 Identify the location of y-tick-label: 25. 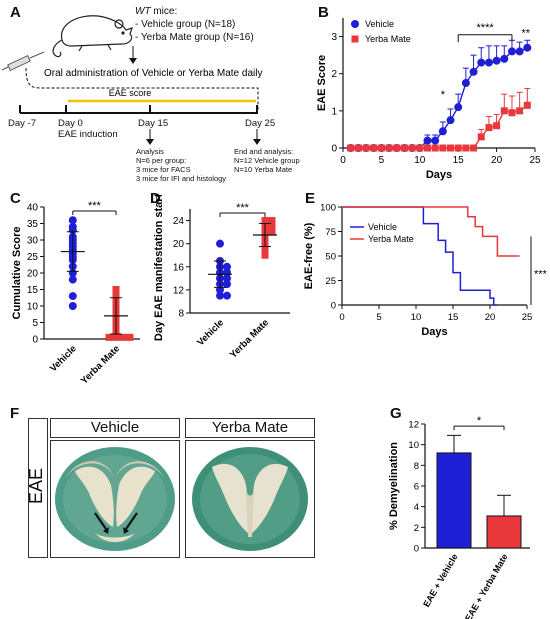
(330, 281).